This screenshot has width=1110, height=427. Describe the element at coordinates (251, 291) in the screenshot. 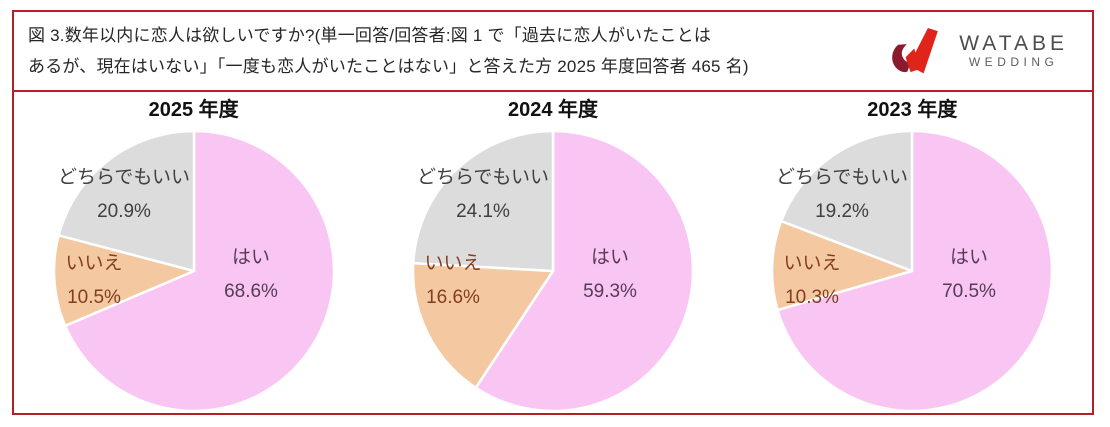

I see `pie-label-yes-percent: 68.6%` at that location.